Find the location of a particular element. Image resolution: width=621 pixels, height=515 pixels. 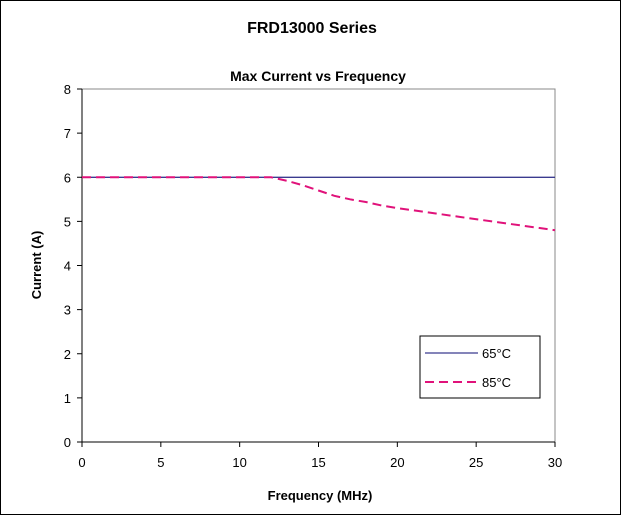

legend-label-65c: 65°C is located at coordinates (496, 353).